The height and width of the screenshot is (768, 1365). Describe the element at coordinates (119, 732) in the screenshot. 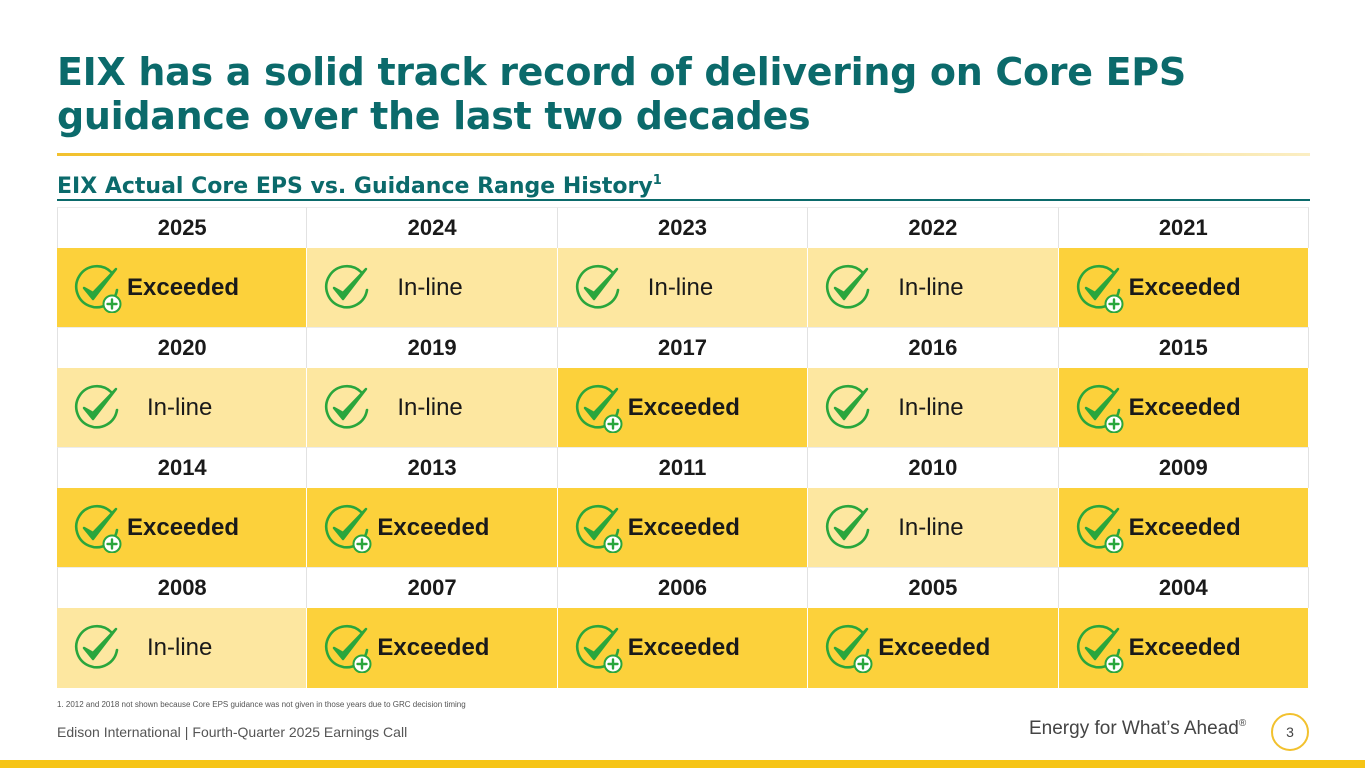

I see `footer-company: Edison International` at that location.